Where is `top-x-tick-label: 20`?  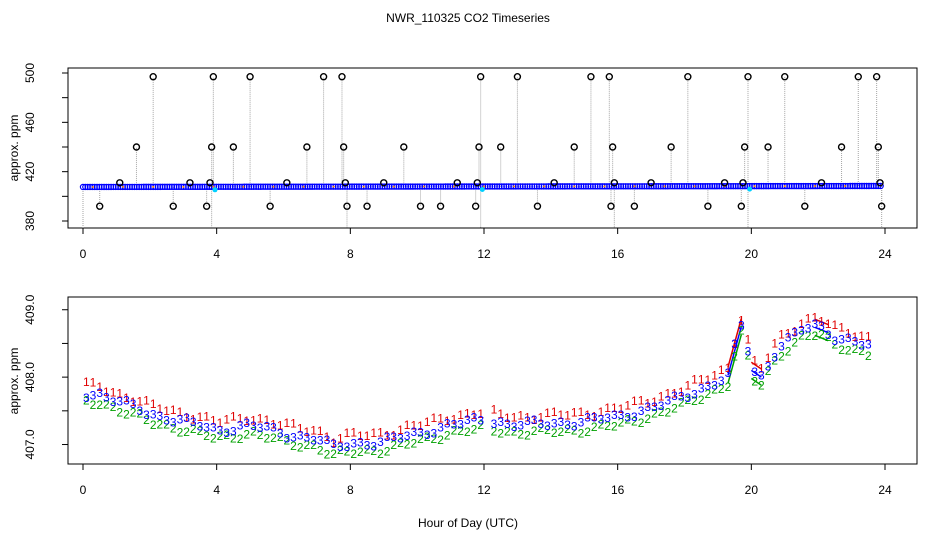
top-x-tick-label: 20 is located at coordinates (752, 254).